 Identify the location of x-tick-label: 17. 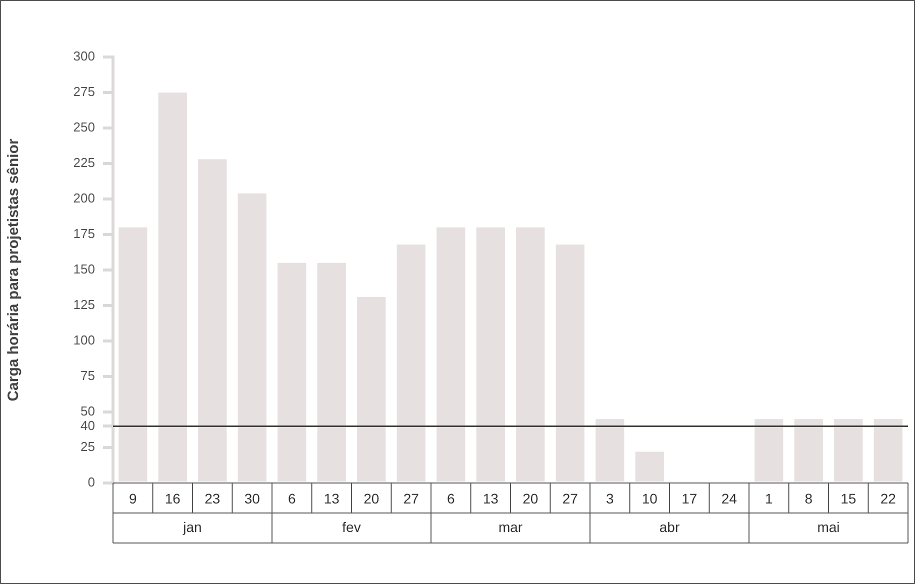
(690, 498).